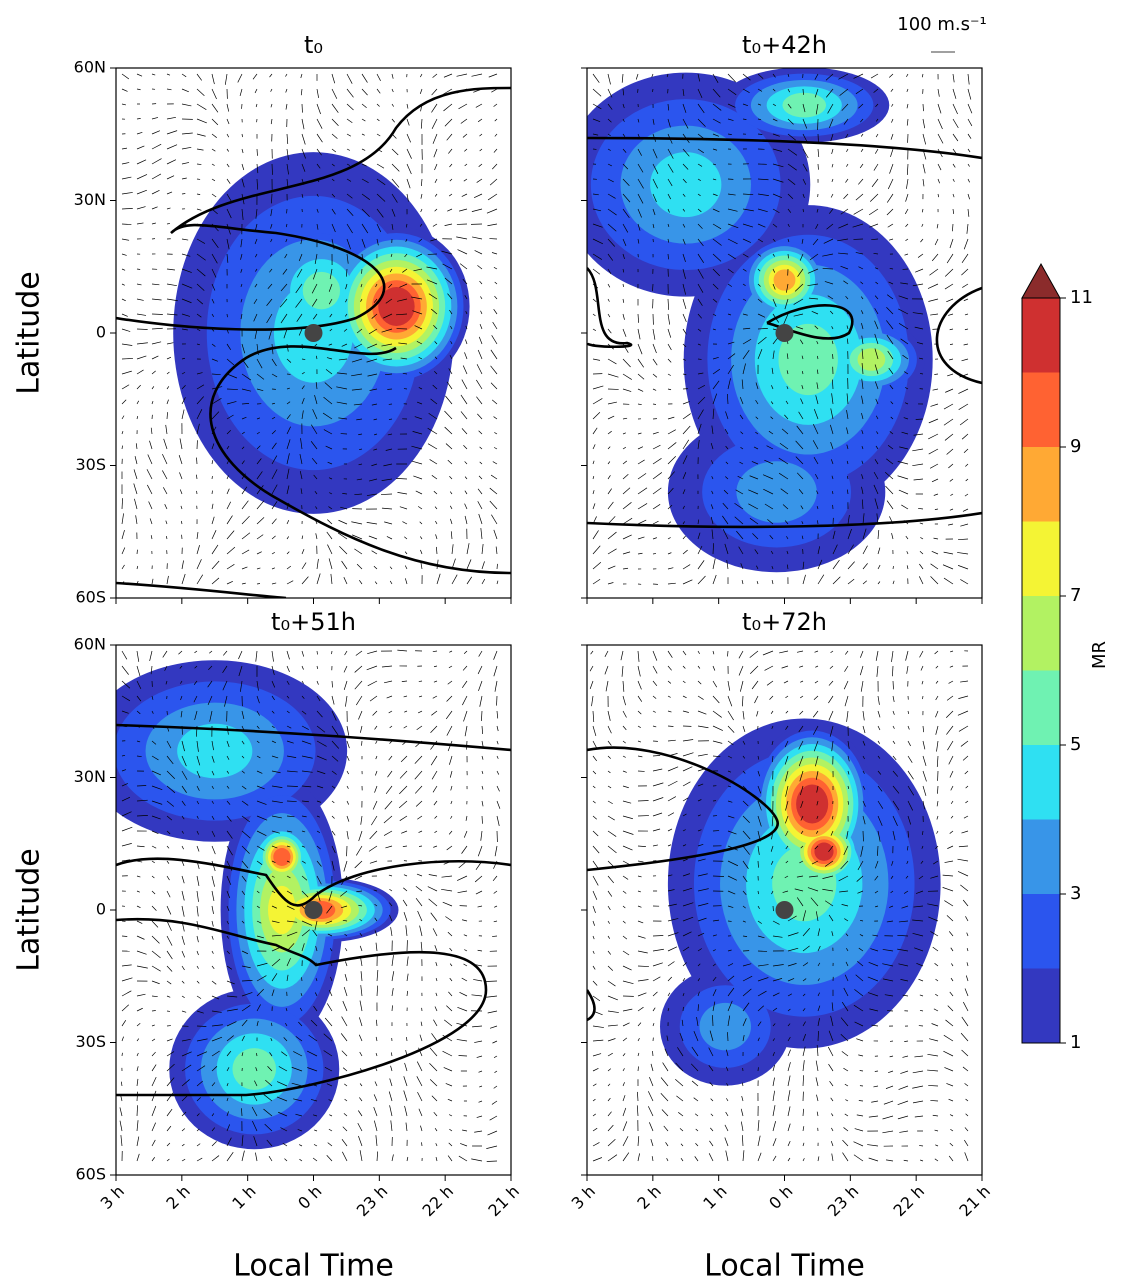 Image resolution: width=1137 pixels, height=1285 pixels. What do you see at coordinates (771, 325) in the screenshot?
I see `plot-area` at bounding box center [771, 325].